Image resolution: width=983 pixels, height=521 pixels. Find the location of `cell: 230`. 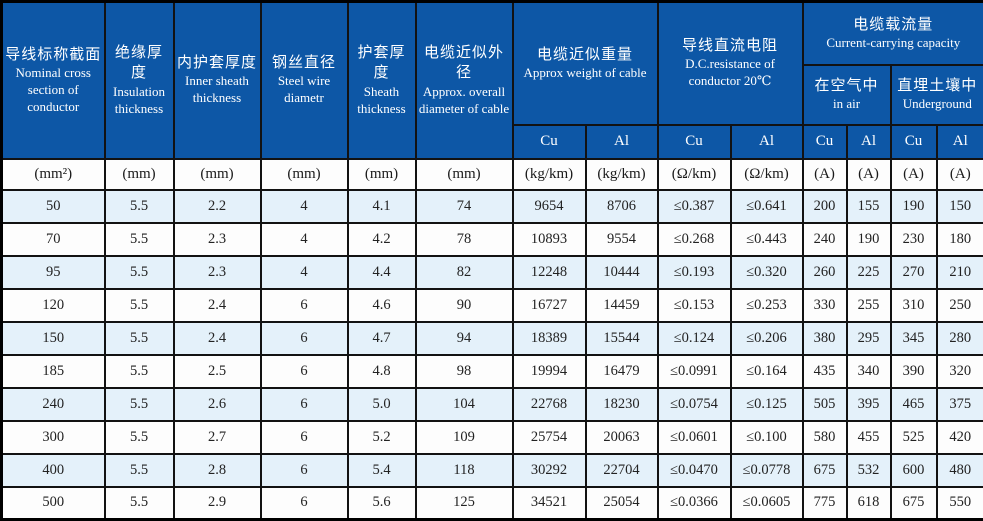

cell: 230 is located at coordinates (913, 239).